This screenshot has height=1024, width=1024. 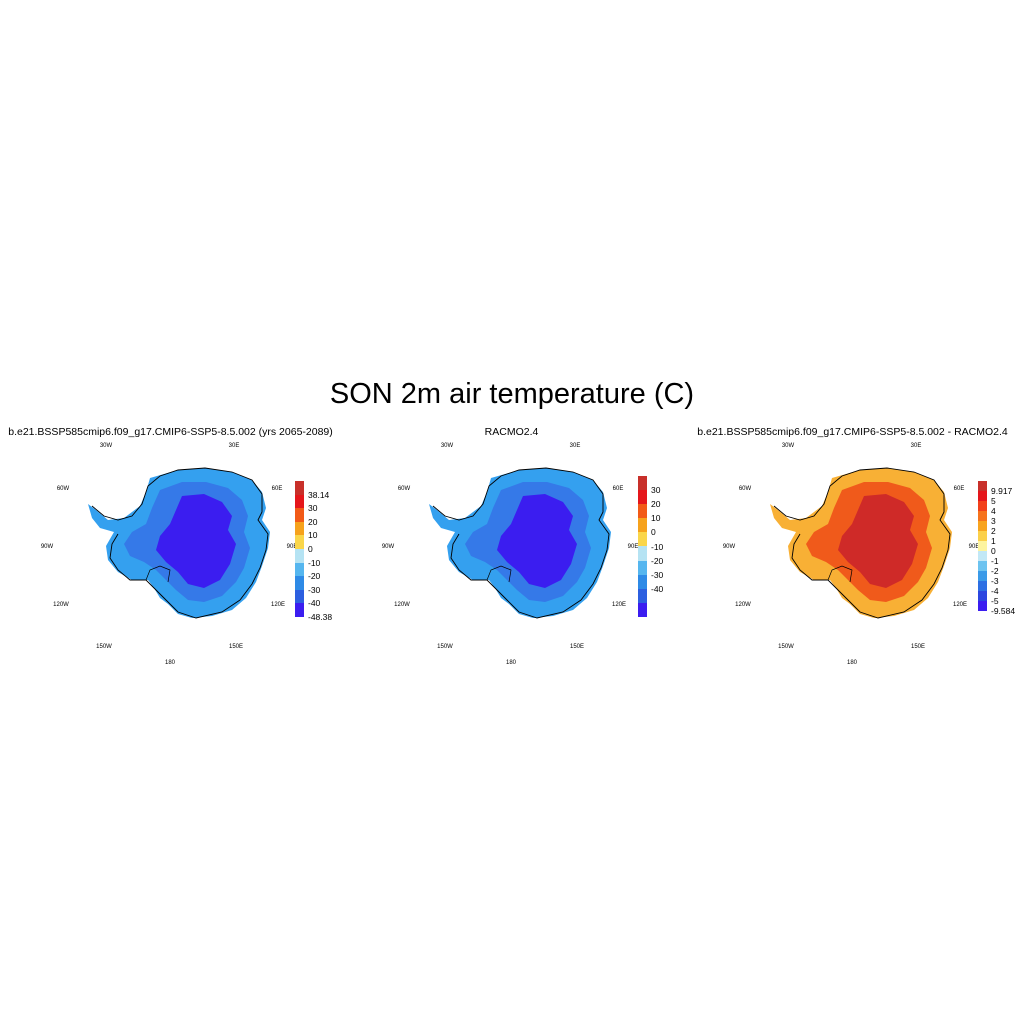 What do you see at coordinates (314, 562) in the screenshot?
I see `colorbar-label: -10` at bounding box center [314, 562].